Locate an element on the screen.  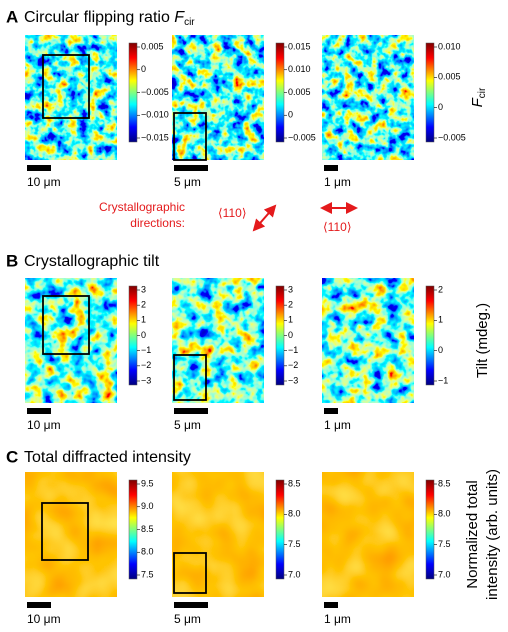
panel-letter: A is located at coordinates (12, 16).